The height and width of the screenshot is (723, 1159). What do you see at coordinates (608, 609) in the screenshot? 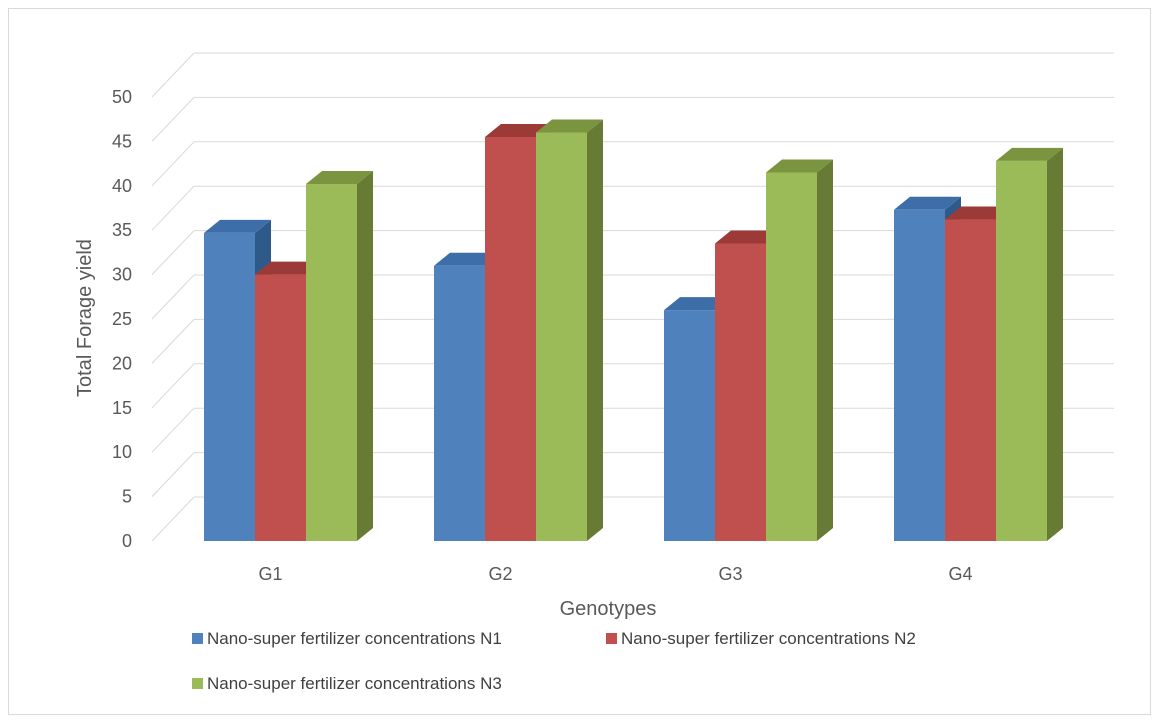
I see `x-axis-title: Genotypes` at bounding box center [608, 609].